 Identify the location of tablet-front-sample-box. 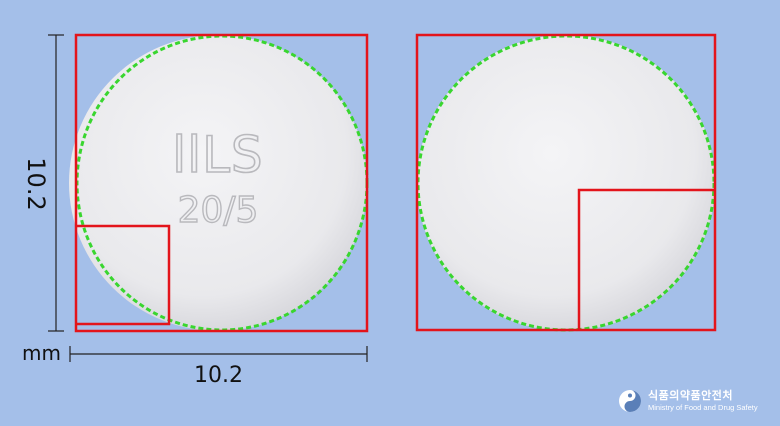
(123, 275).